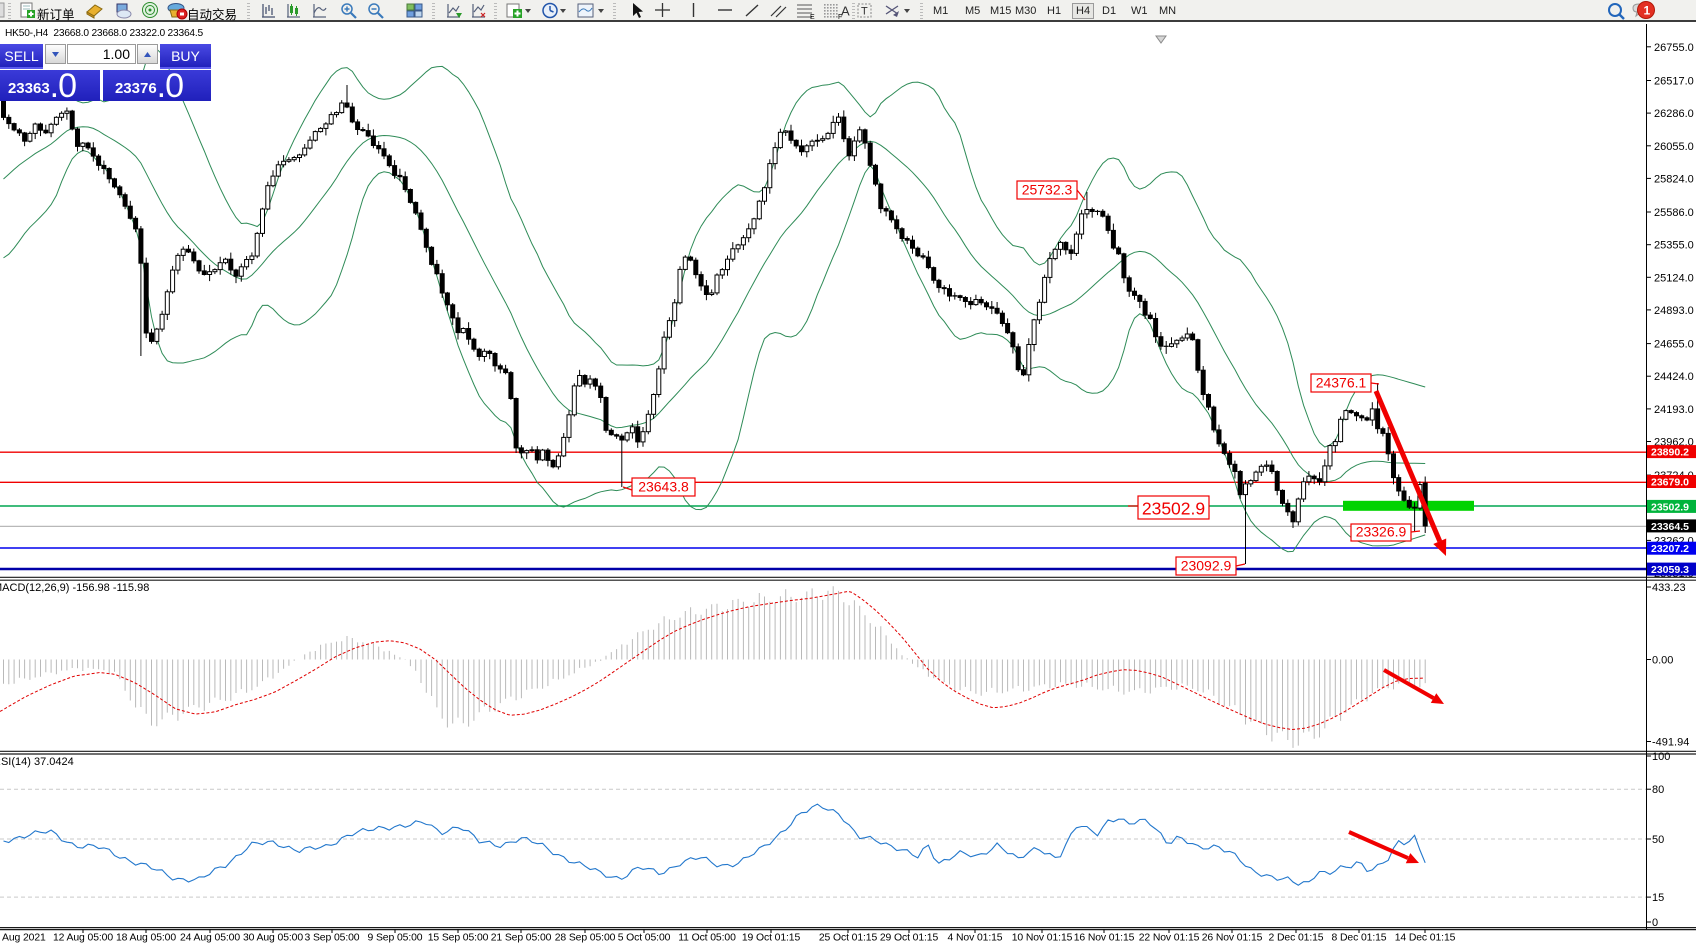  I want to click on svg-text: 11 Oct 05:00, so click(707, 938).